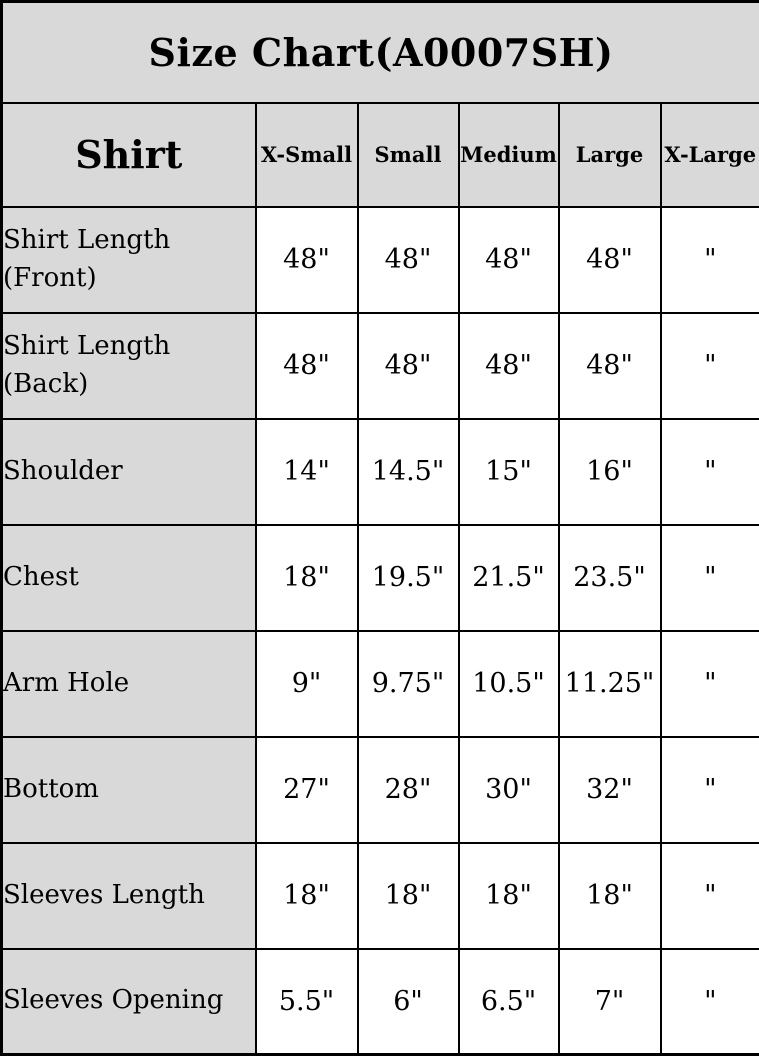  What do you see at coordinates (610, 155) in the screenshot?
I see `column-header-large: Large` at bounding box center [610, 155].